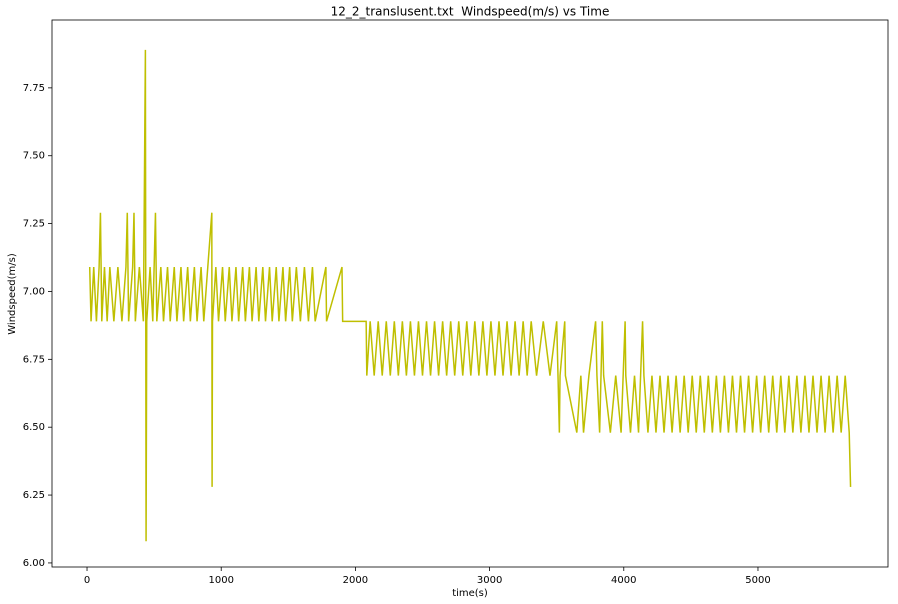 The height and width of the screenshot is (604, 898). Describe the element at coordinates (34, 88) in the screenshot. I see `y-tick-label: 7.75` at that location.